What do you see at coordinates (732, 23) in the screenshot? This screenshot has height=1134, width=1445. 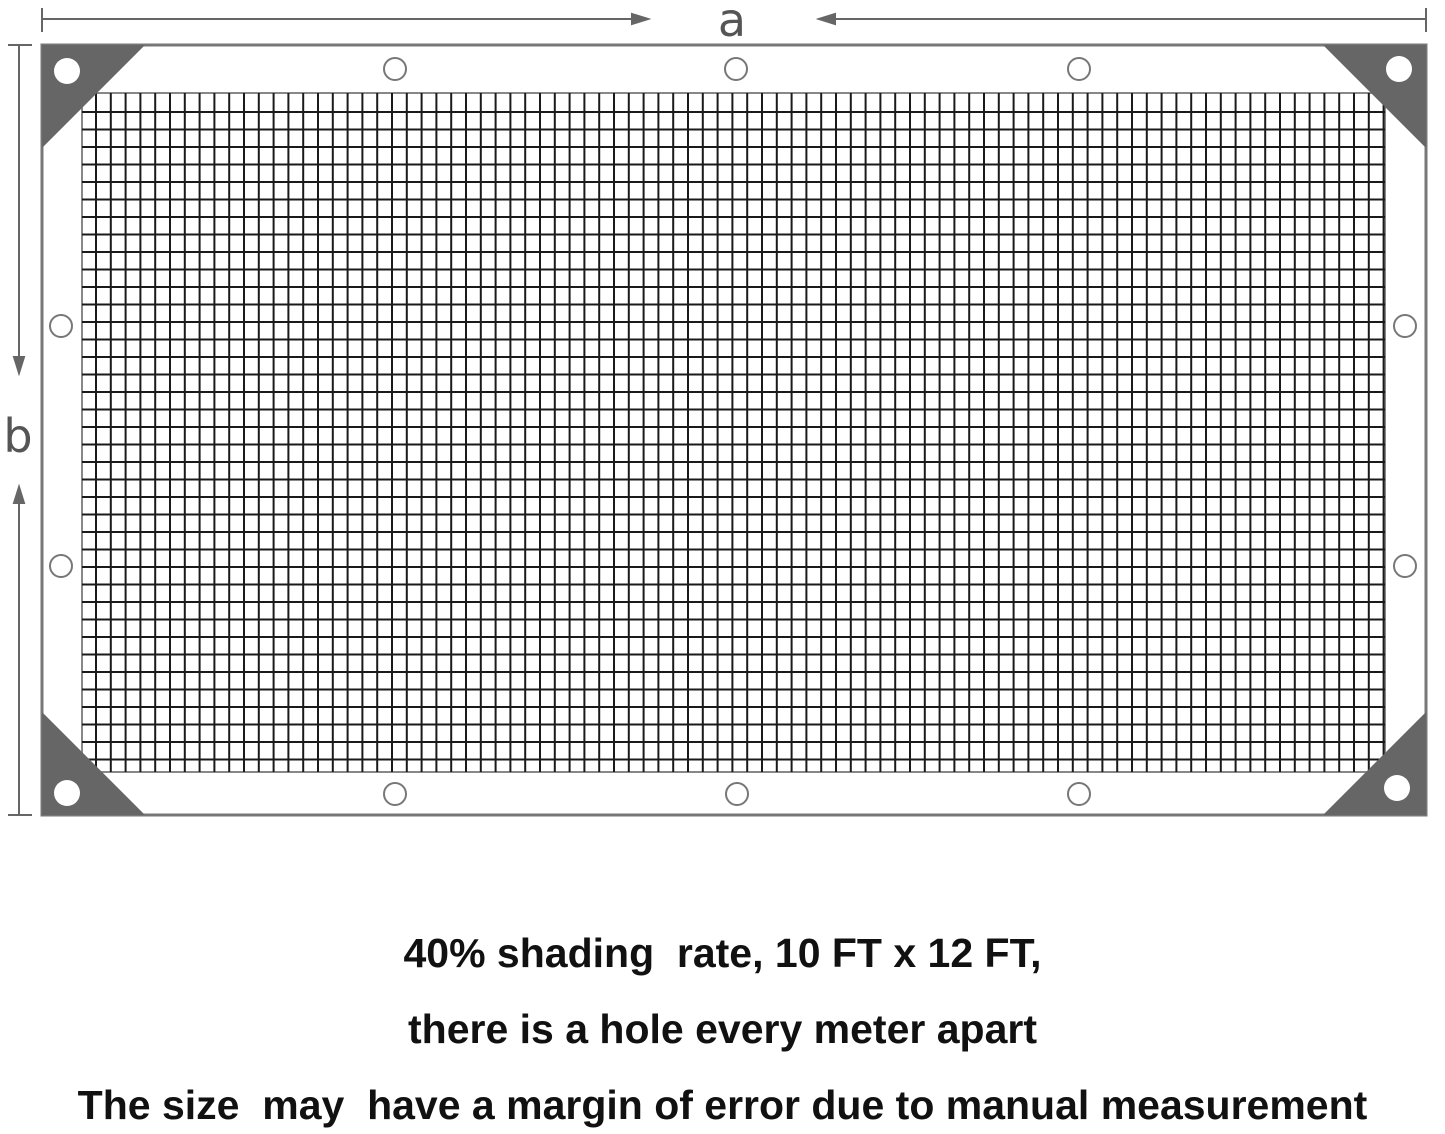 I see `dimension-a-label: a` at bounding box center [732, 23].